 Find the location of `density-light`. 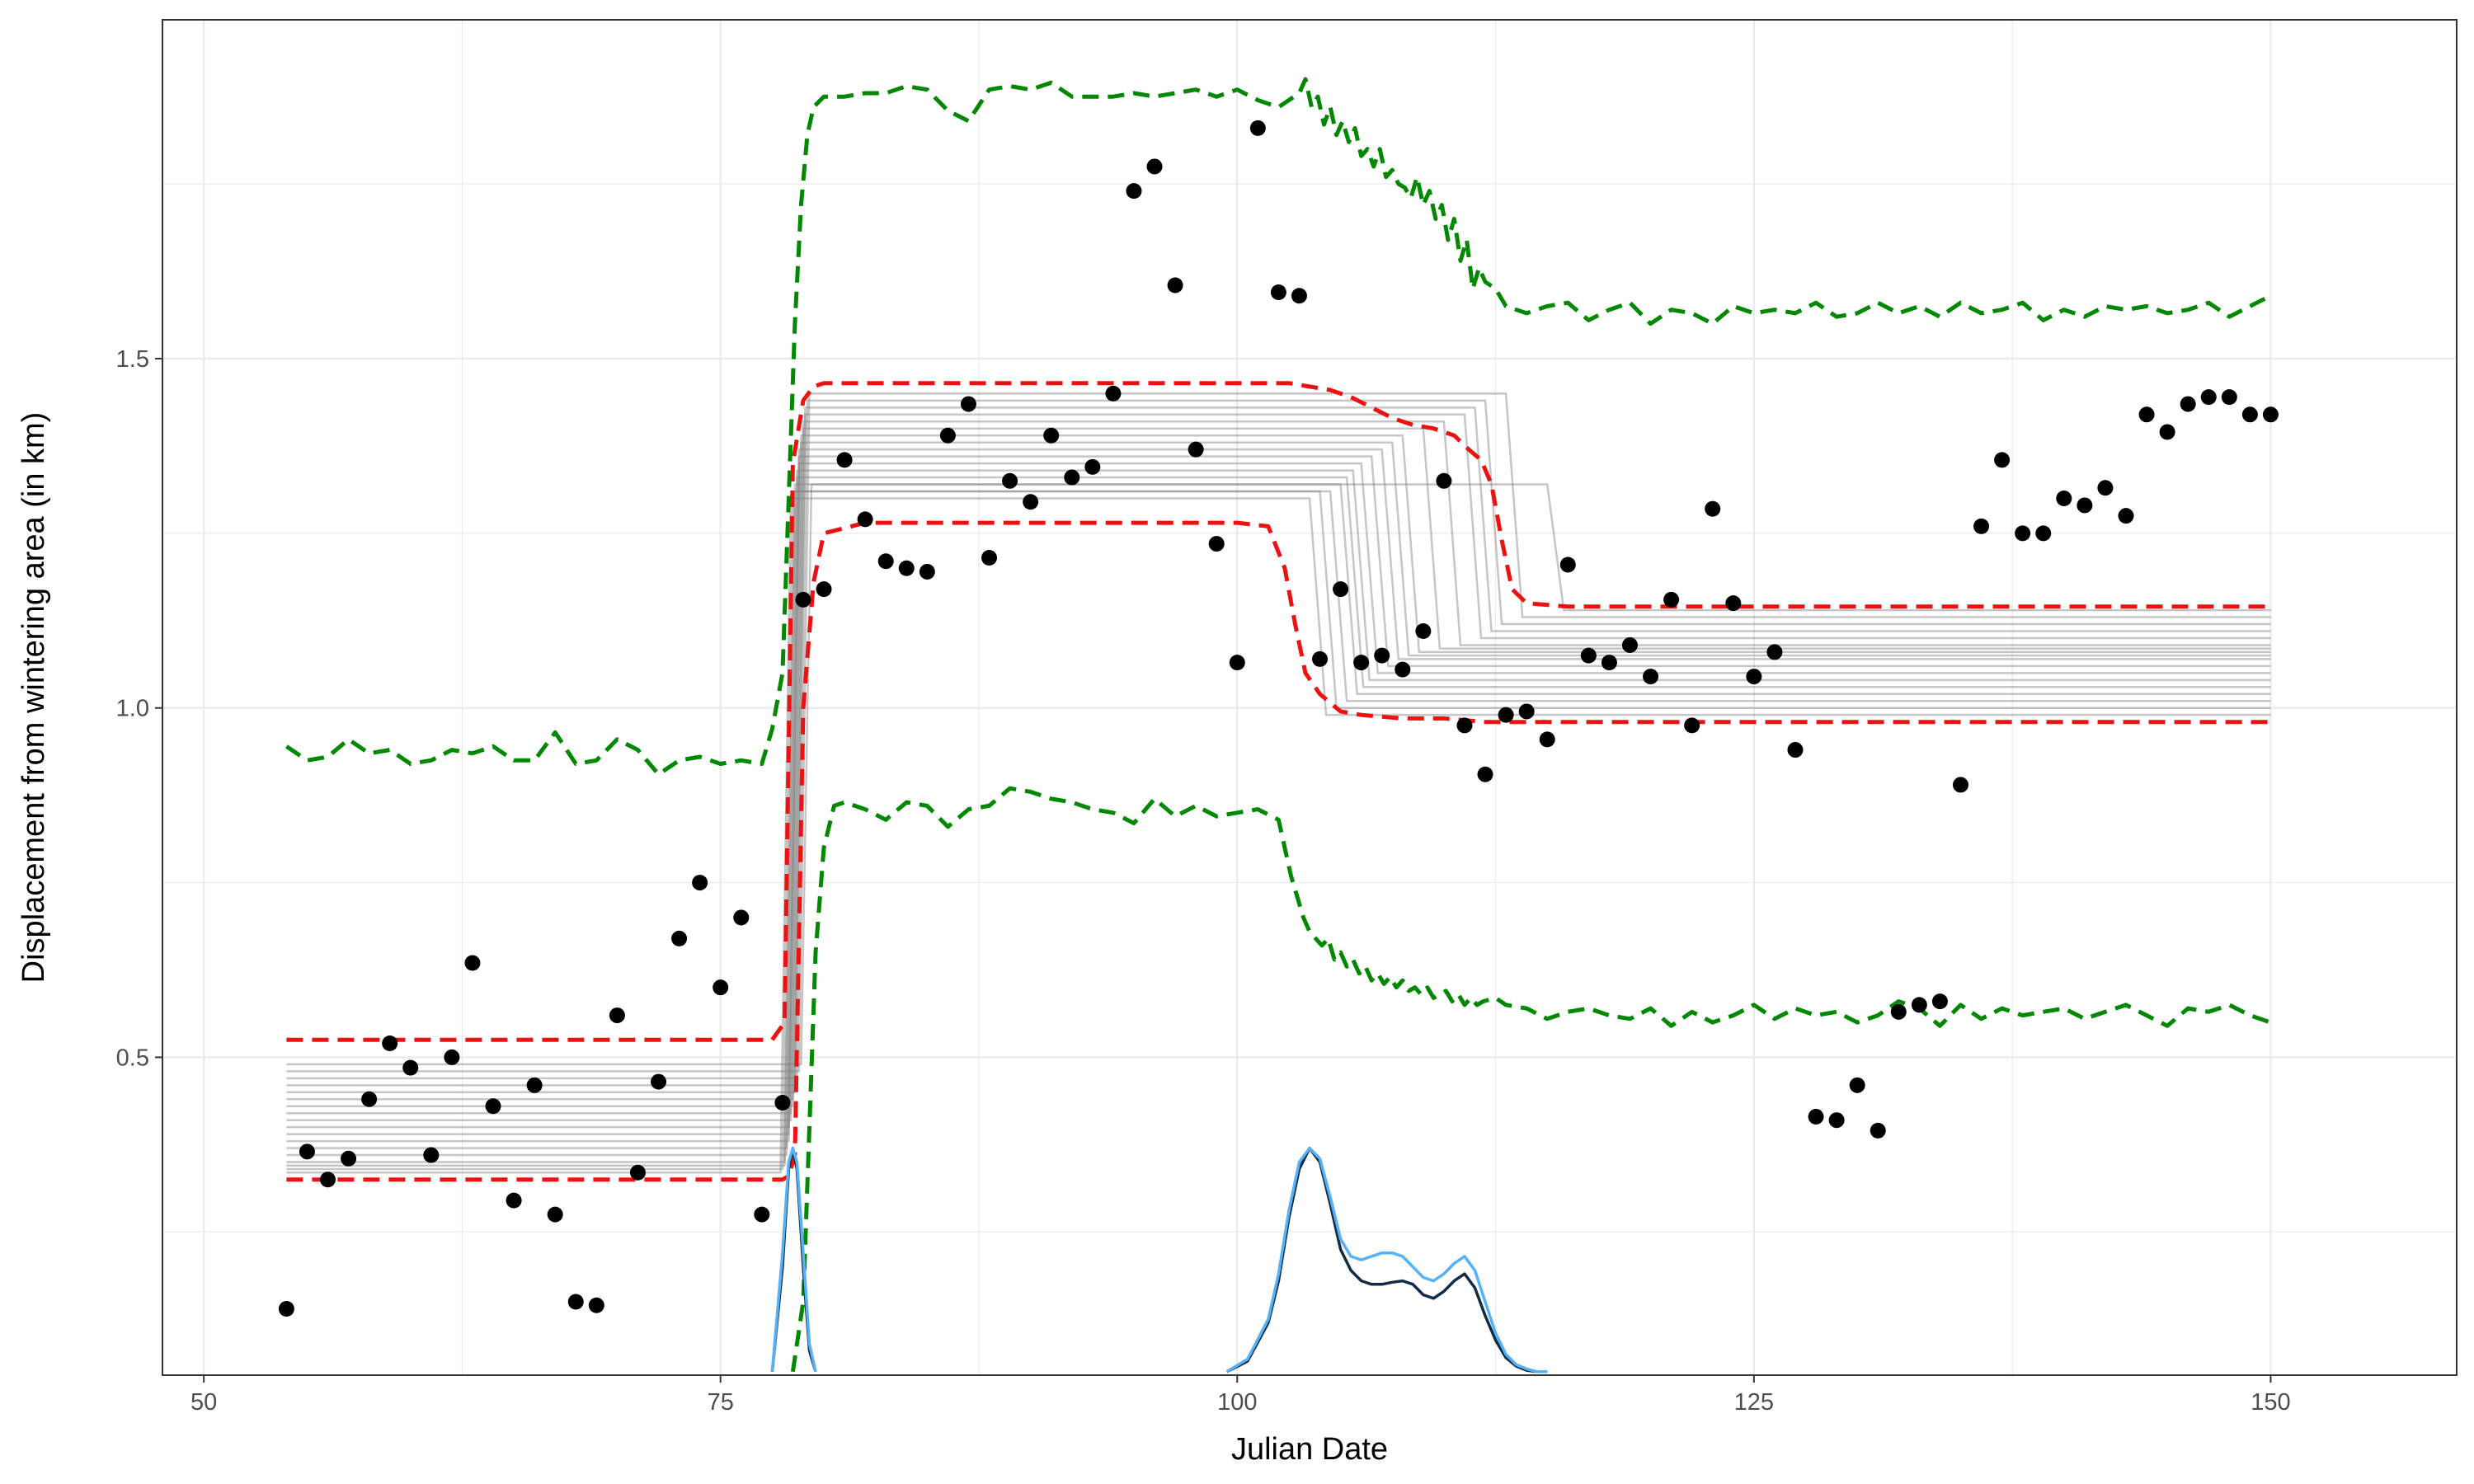

density-light is located at coordinates (1159, 1260).